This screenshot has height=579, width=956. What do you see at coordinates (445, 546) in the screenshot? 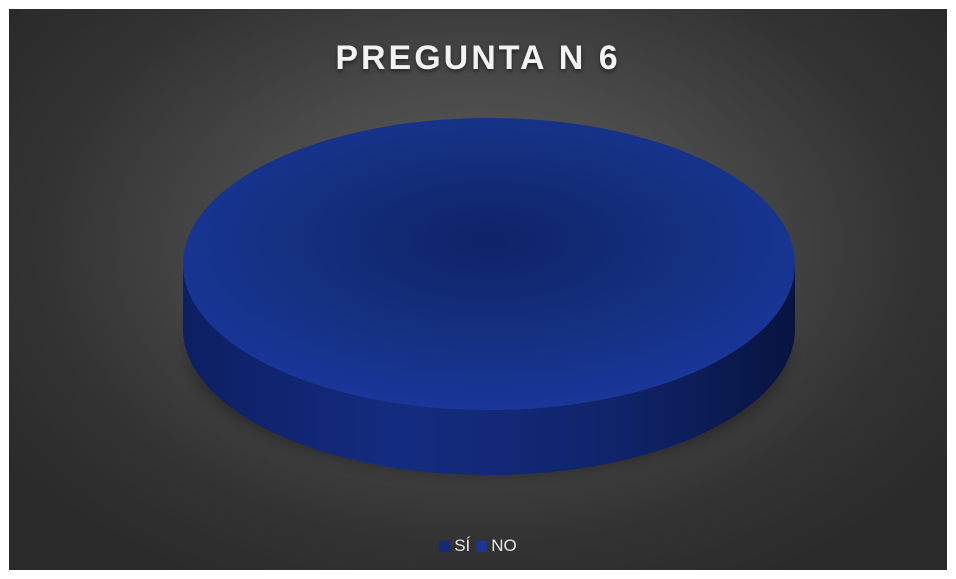
I see `legend-swatch-si` at bounding box center [445, 546].